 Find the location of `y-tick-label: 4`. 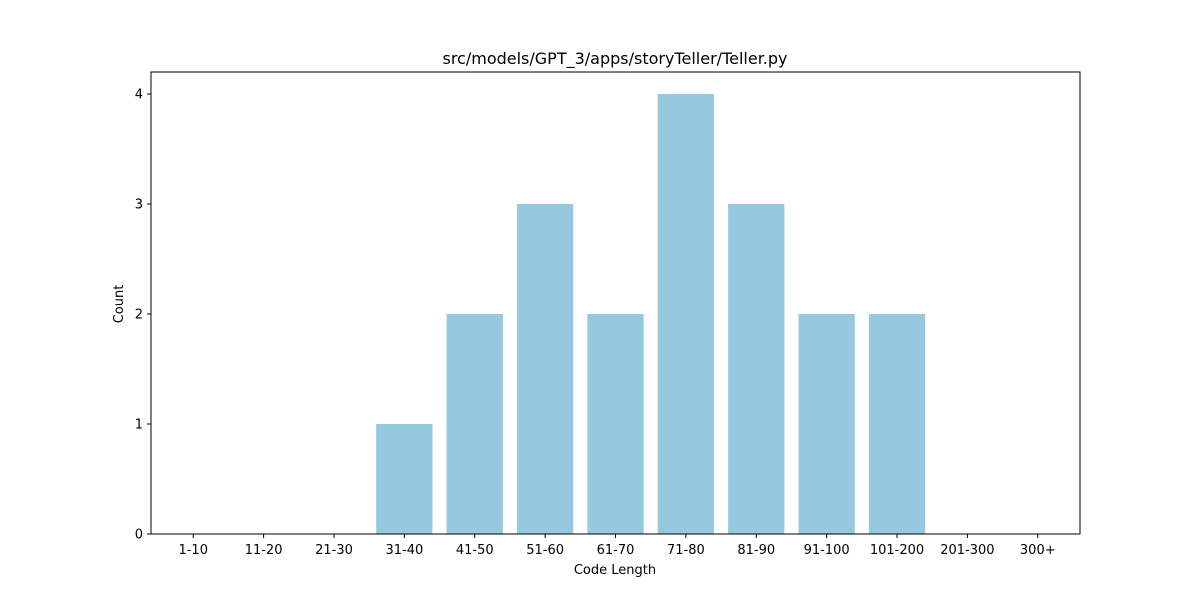

y-tick-label: 4 is located at coordinates (139, 95).